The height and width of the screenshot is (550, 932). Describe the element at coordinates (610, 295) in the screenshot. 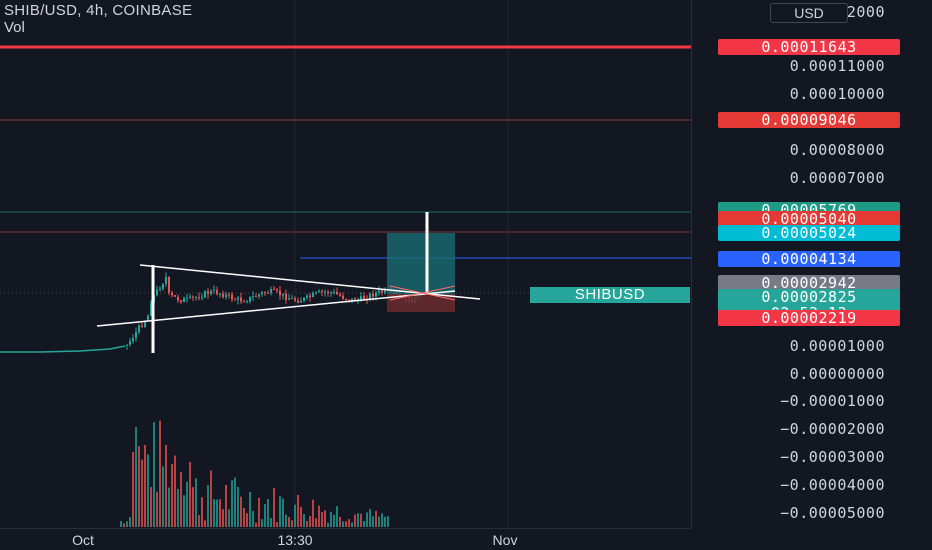

I see `symbol-tag: SHIBUSD` at that location.